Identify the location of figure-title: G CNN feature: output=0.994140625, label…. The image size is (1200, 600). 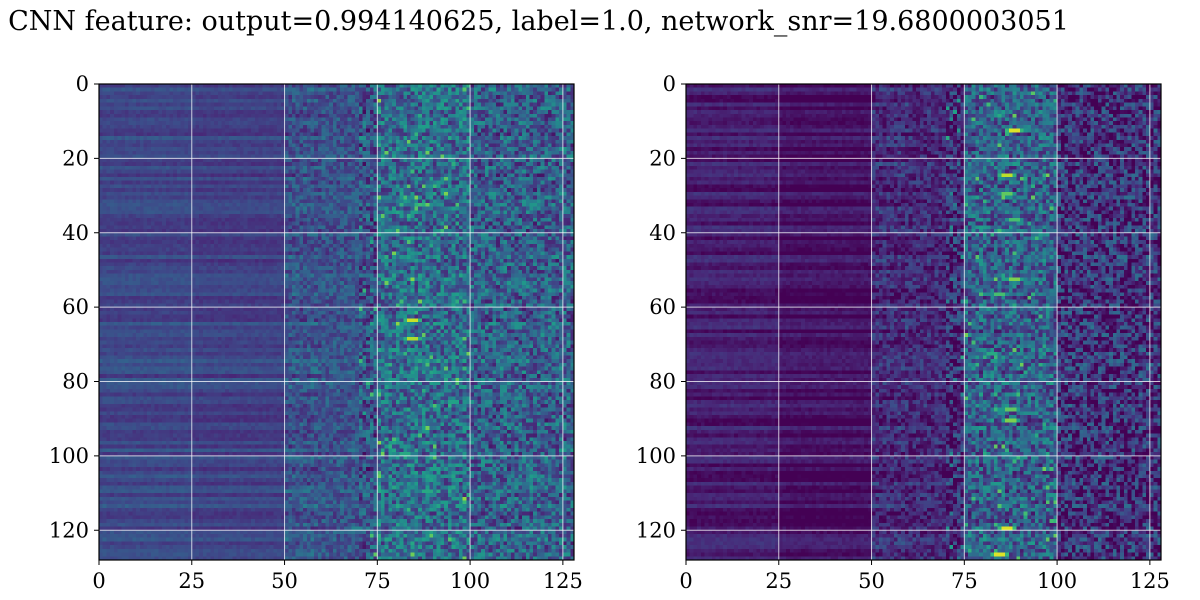
(600, 26).